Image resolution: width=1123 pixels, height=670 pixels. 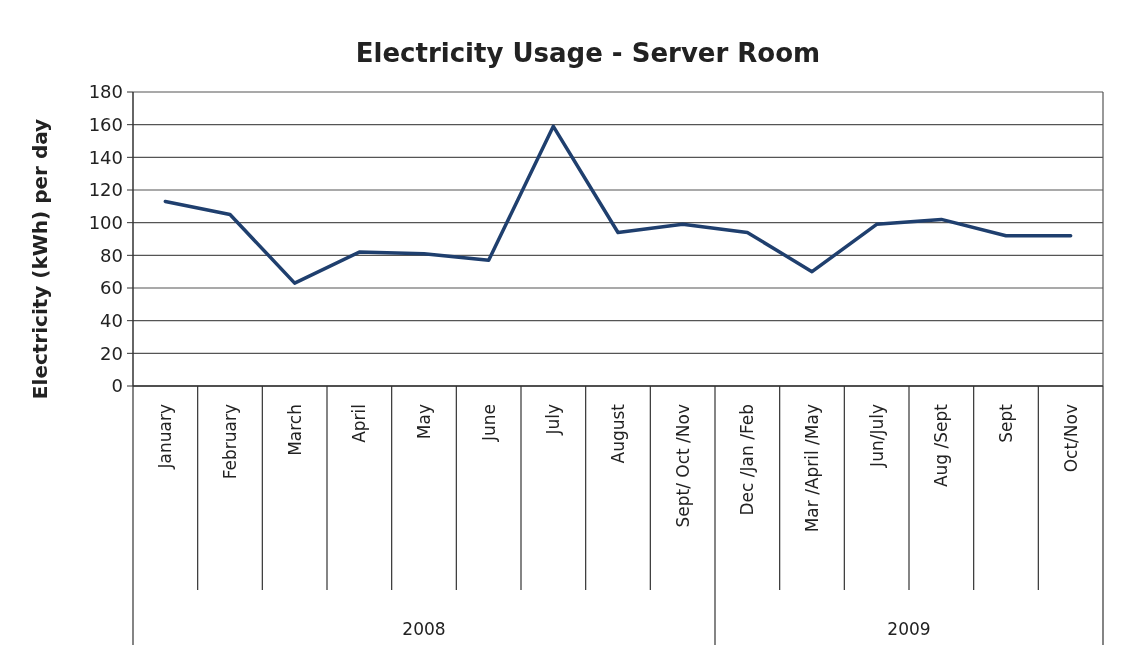 What do you see at coordinates (424, 629) in the screenshot?
I see `text: 2008` at bounding box center [424, 629].